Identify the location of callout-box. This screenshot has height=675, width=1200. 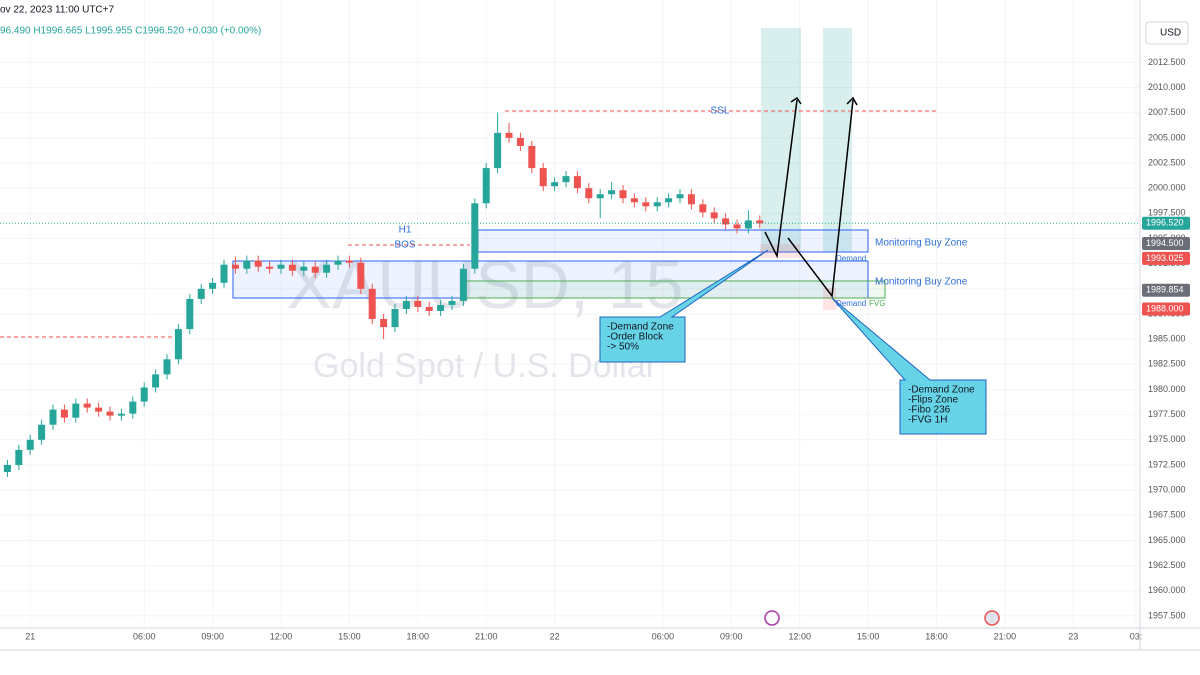
(684, 306).